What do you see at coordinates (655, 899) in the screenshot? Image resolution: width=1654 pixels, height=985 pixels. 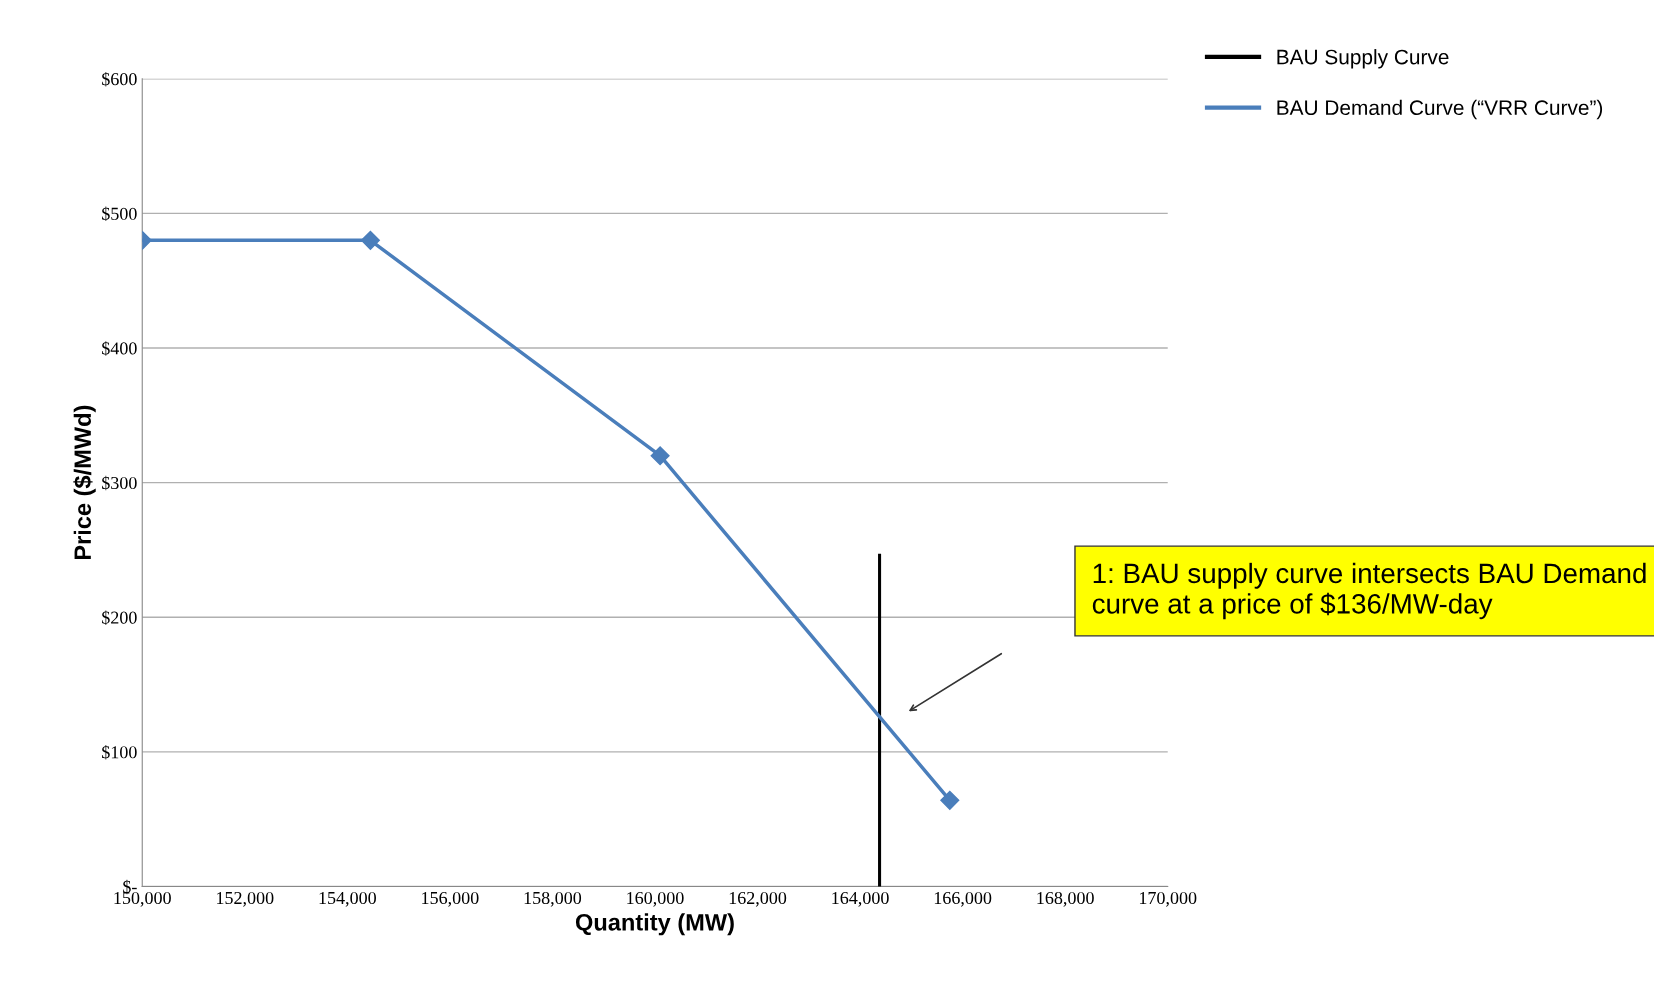 I see `x-tick-label: 160,000` at bounding box center [655, 899].